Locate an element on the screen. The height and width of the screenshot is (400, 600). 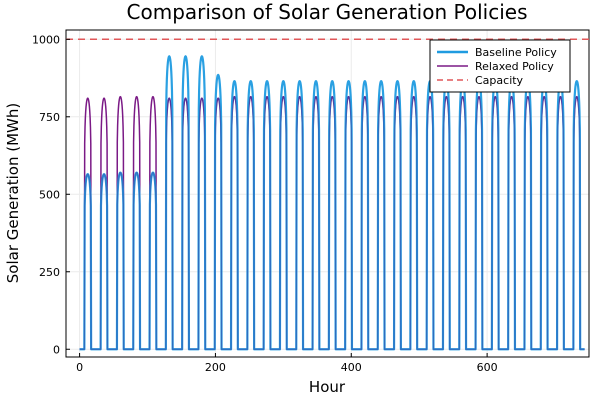
x-axis-label: Hour is located at coordinates (327, 387).